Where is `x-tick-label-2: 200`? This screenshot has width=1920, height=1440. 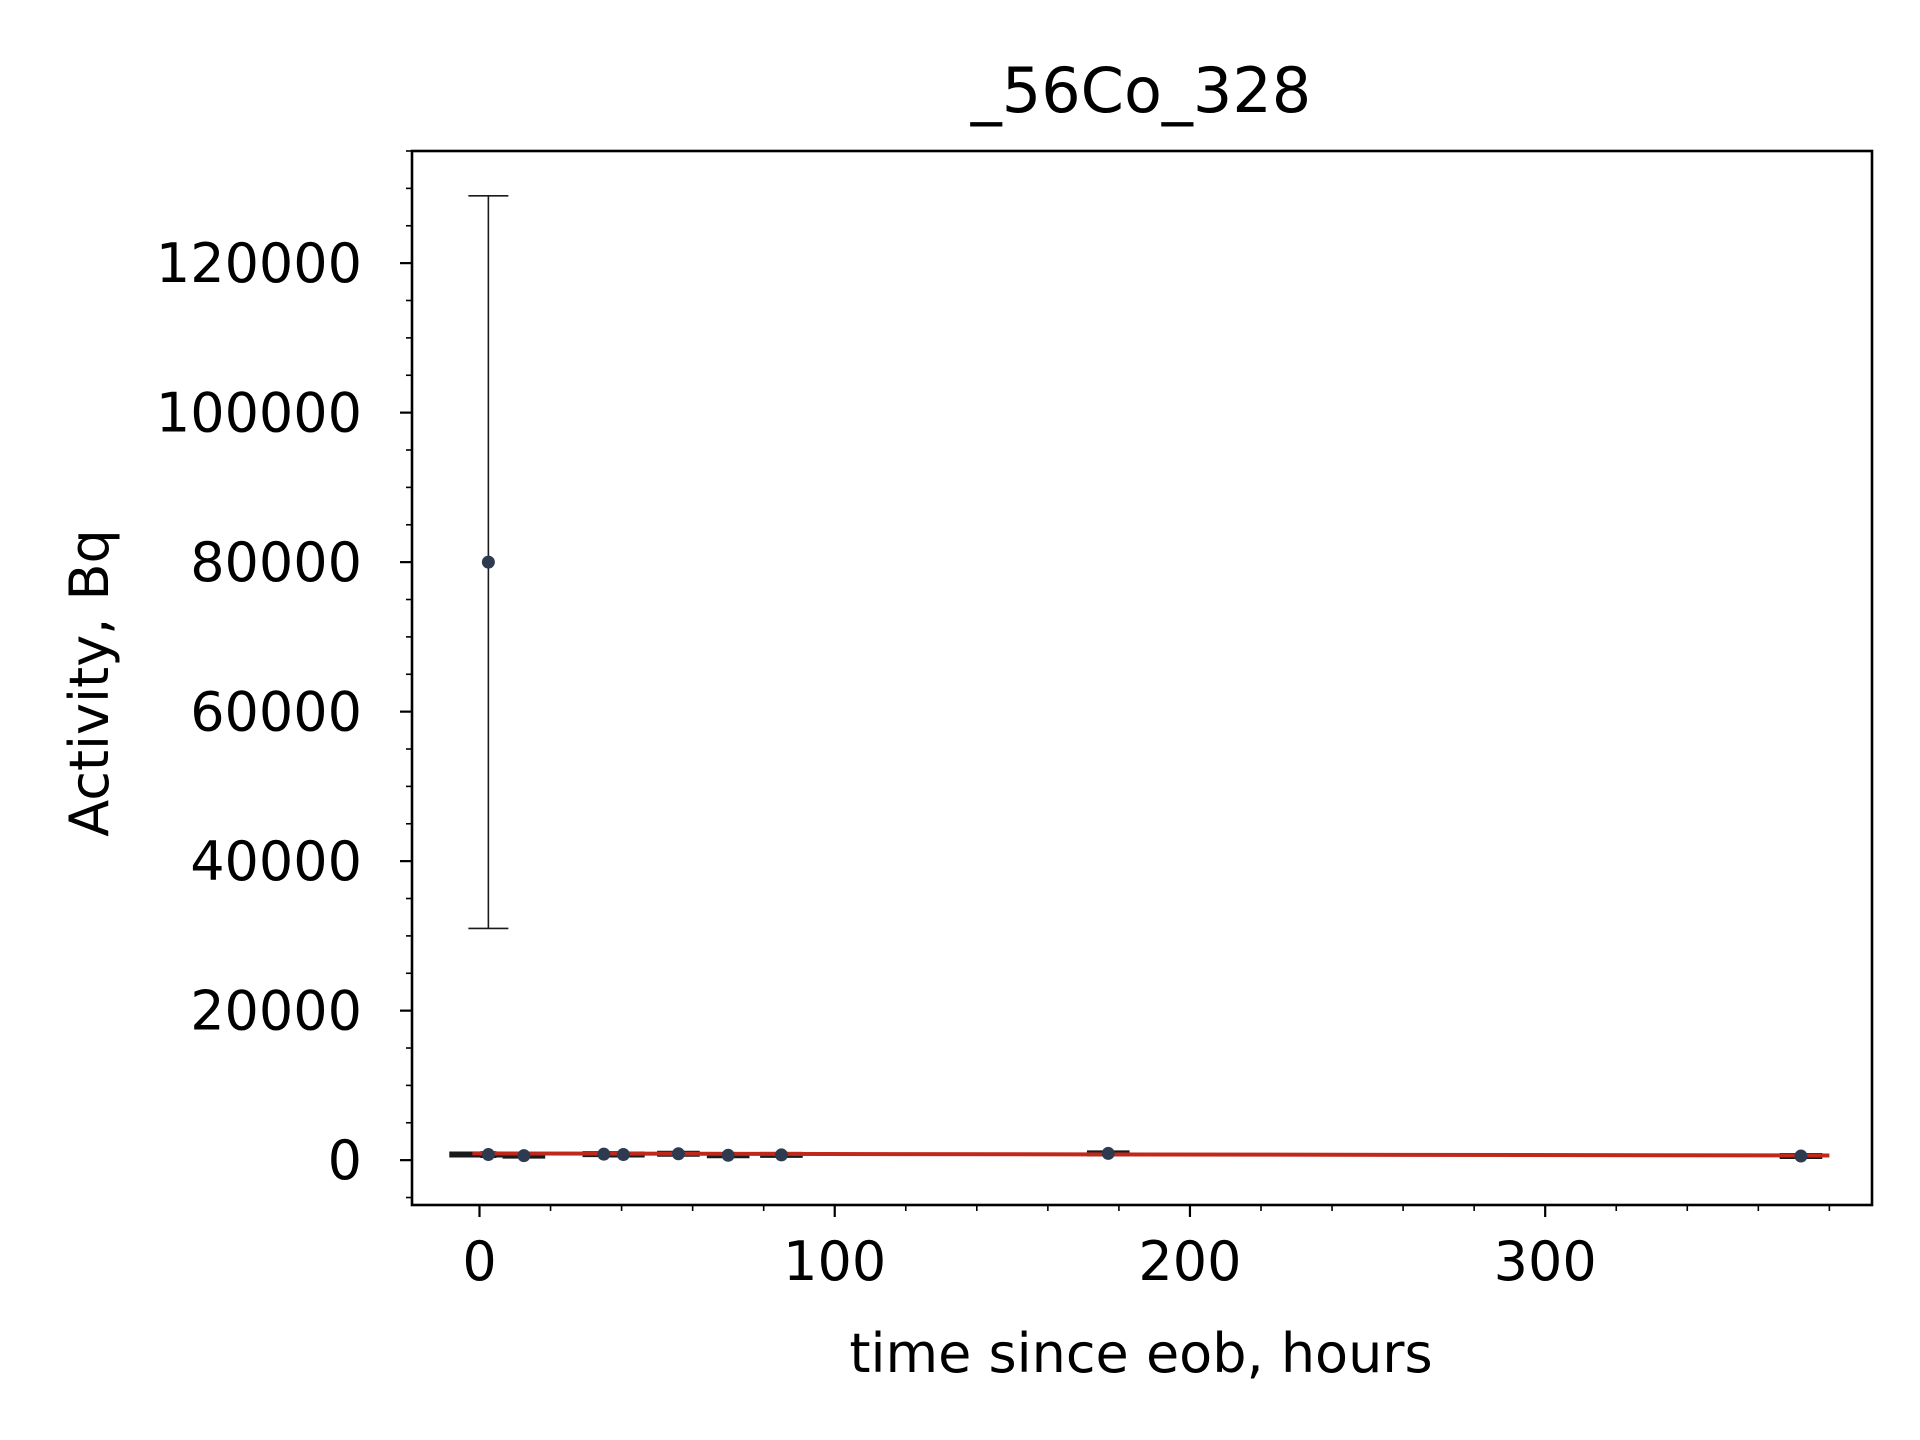
x-tick-label-2: 200 is located at coordinates (1189, 1261).